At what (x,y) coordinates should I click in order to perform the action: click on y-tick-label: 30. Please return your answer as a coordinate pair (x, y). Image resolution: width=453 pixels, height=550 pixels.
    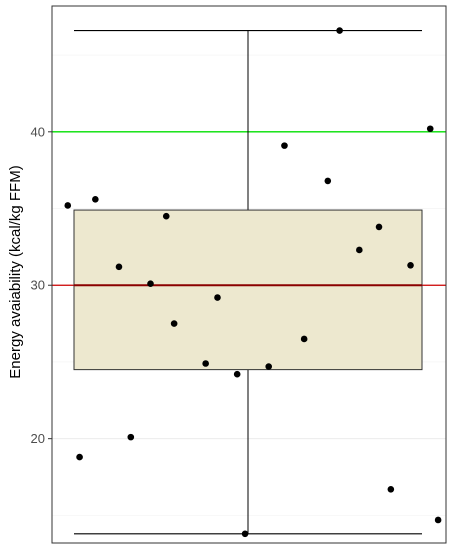
    Looking at the image, I should click on (38, 285).